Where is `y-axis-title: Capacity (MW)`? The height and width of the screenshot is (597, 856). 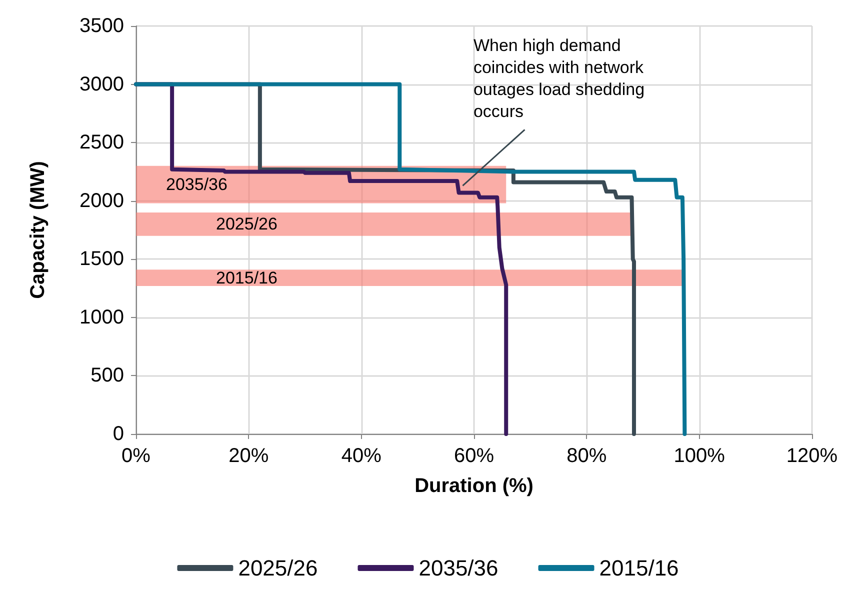
y-axis-title: Capacity (MW) is located at coordinates (38, 230).